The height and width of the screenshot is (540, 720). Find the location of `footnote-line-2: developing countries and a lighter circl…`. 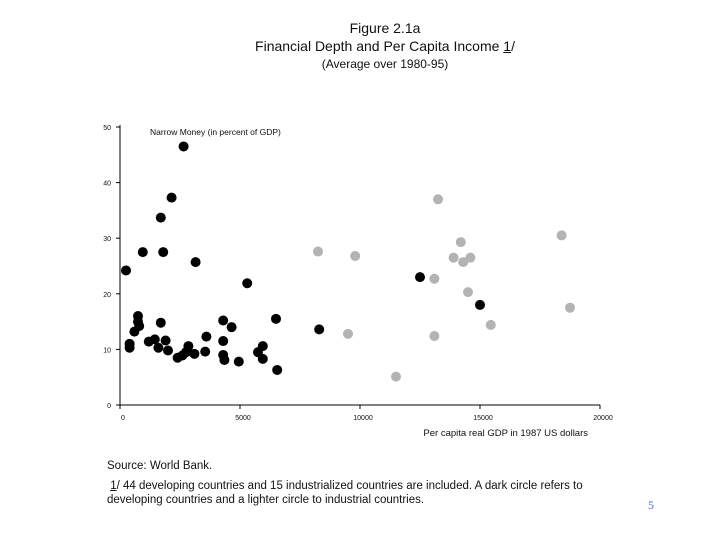

footnote-line-2: developing countries and a lighter circl… is located at coordinates (266, 500).